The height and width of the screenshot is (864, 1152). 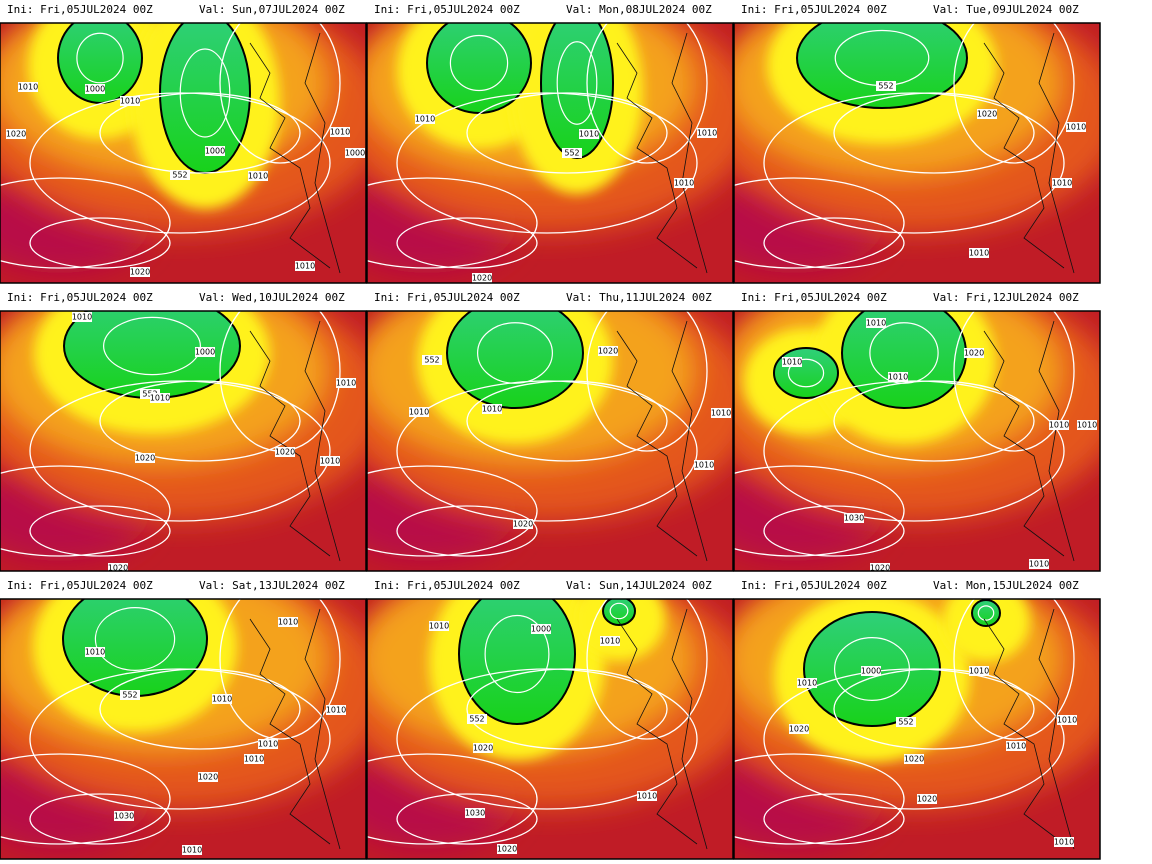 I want to click on map-panel: 552 1020 1010 1010 1010 1010 1020, so click(x=550, y=441).